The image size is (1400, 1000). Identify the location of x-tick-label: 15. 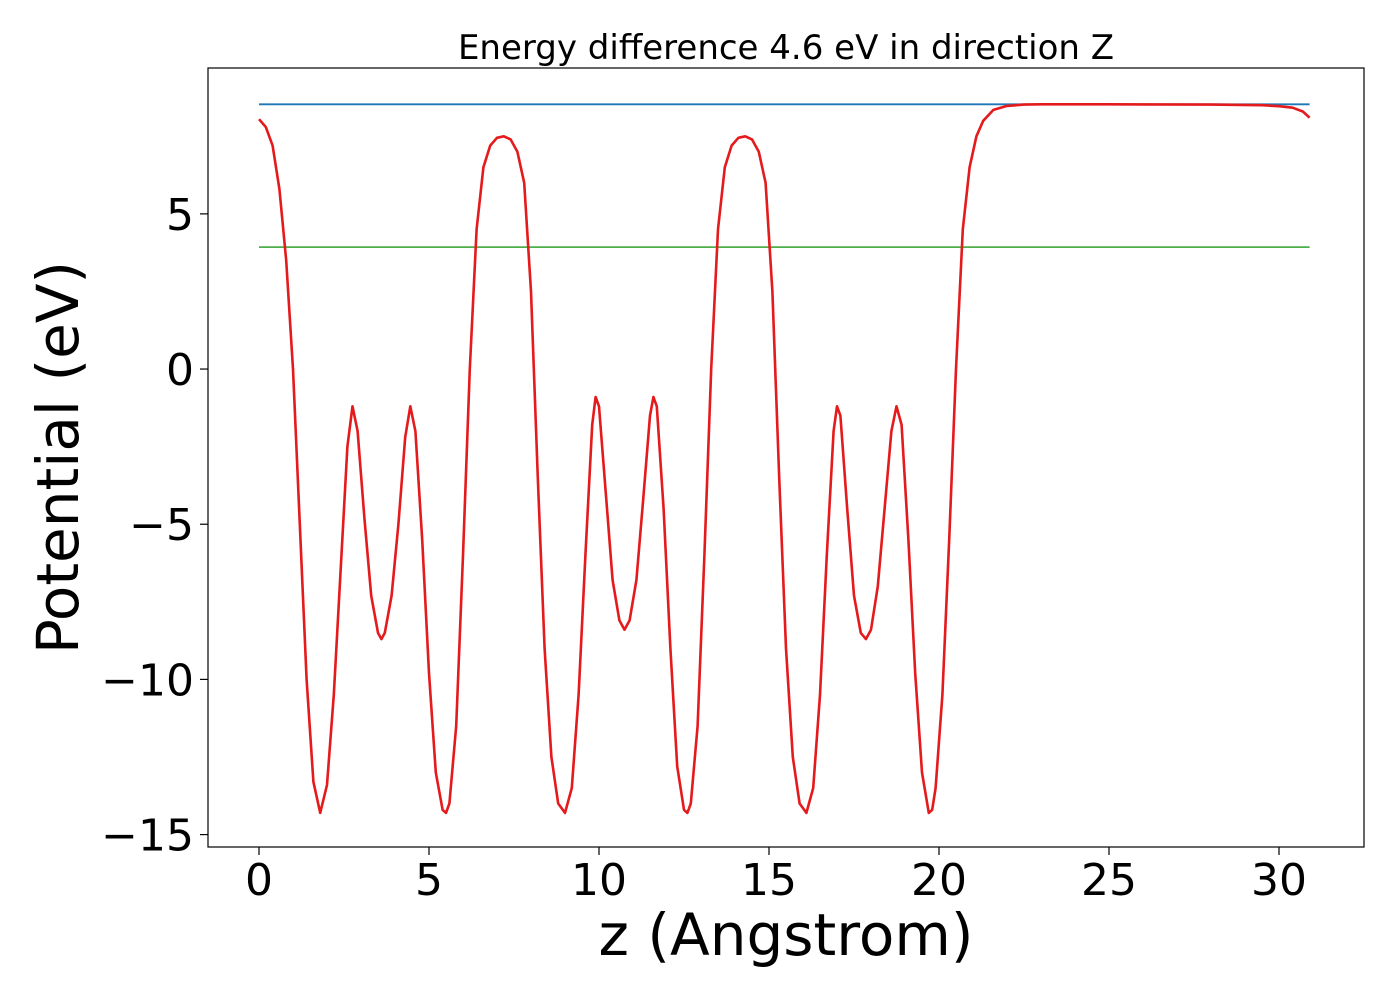
(769, 880).